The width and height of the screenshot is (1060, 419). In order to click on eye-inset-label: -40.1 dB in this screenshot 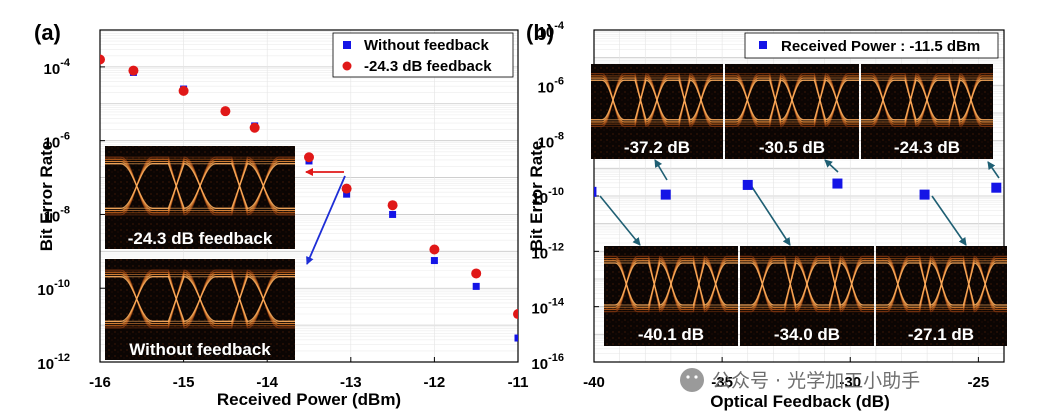, I will do `click(671, 334)`.